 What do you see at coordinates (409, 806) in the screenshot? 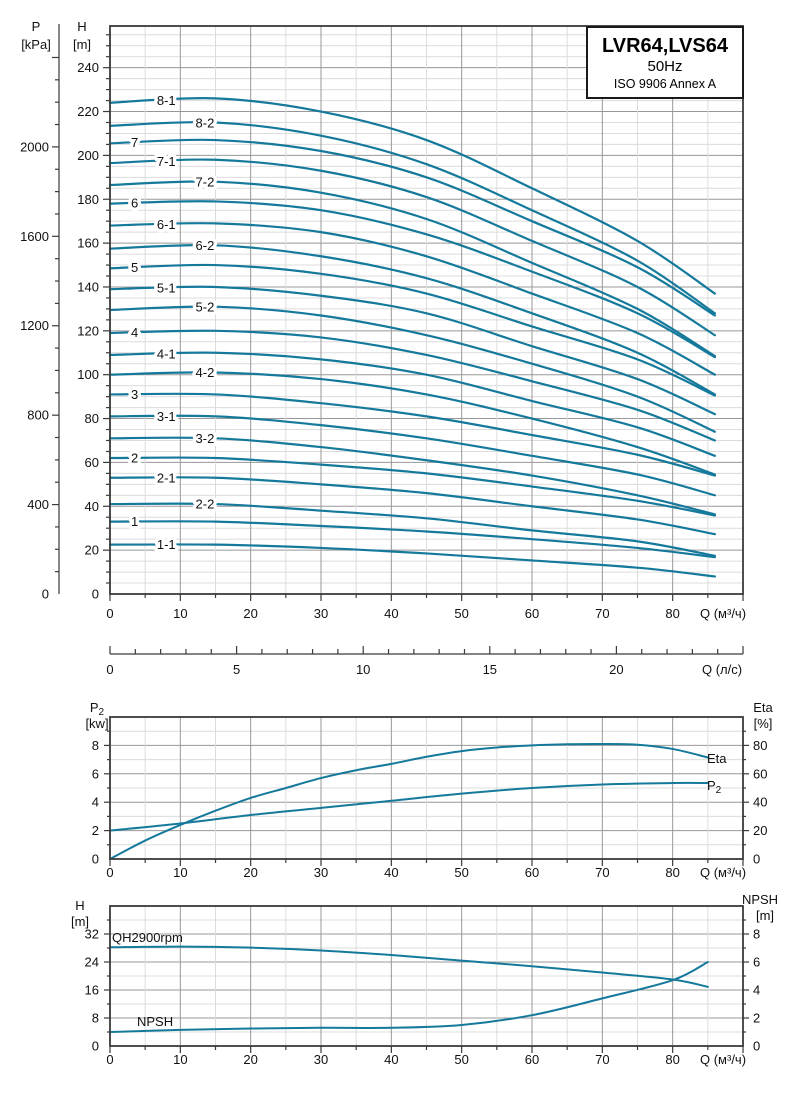
I see `curve-P2` at bounding box center [409, 806].